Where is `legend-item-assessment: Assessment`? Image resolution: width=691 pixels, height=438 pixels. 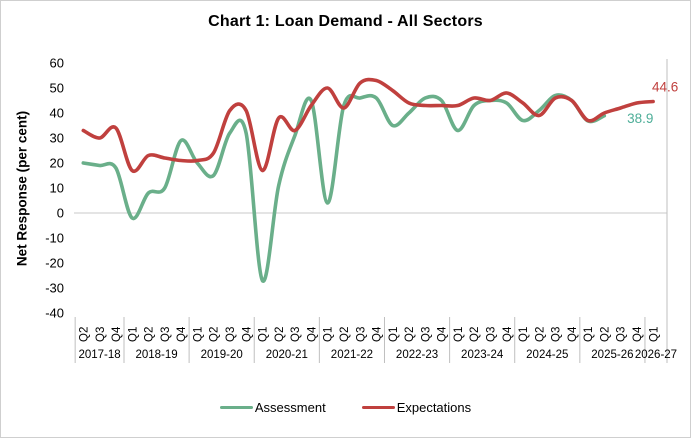
legend-item-assessment: Assessment is located at coordinates (272, 407).